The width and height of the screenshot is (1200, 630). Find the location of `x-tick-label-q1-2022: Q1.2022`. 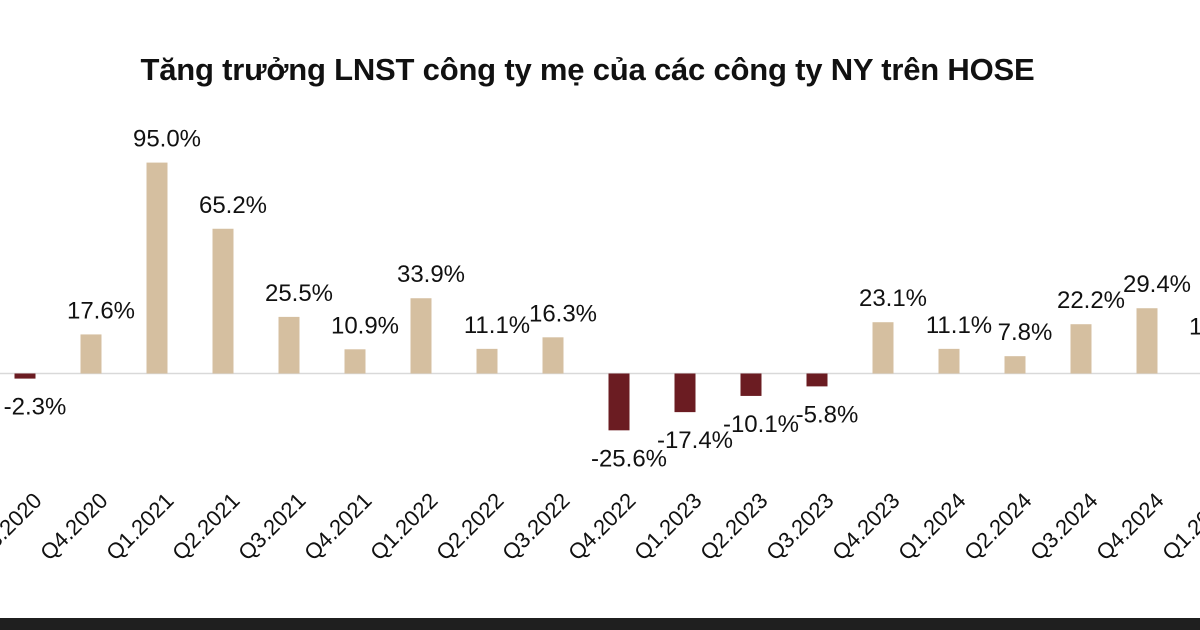

x-tick-label-q1-2022: Q1.2022 is located at coordinates (403, 526).